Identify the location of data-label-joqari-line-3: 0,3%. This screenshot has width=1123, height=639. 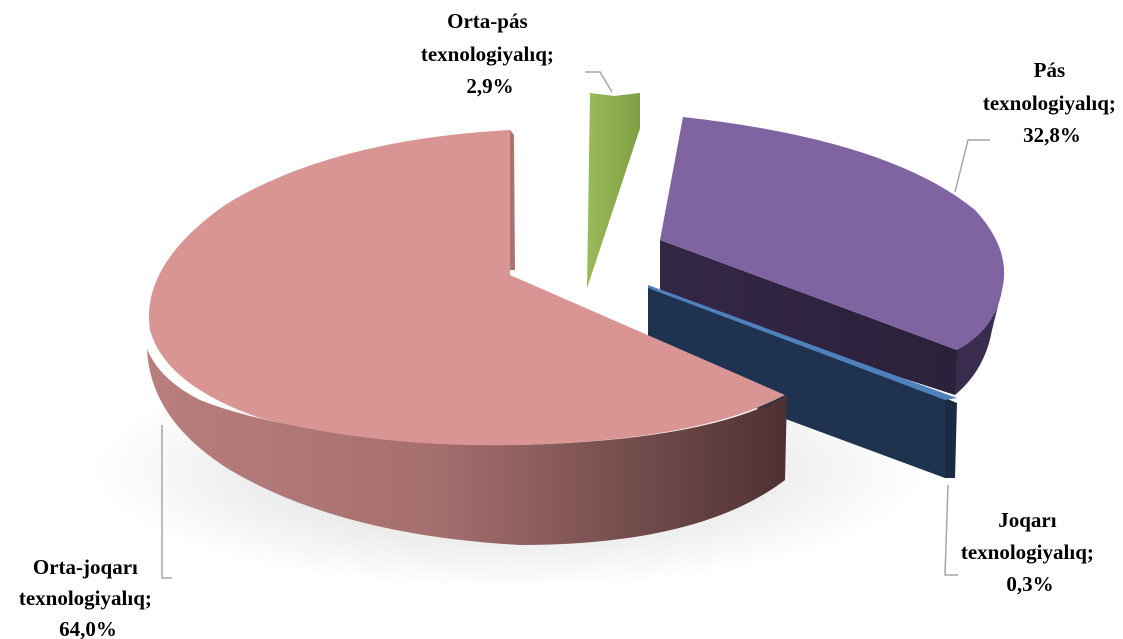
(1029, 584).